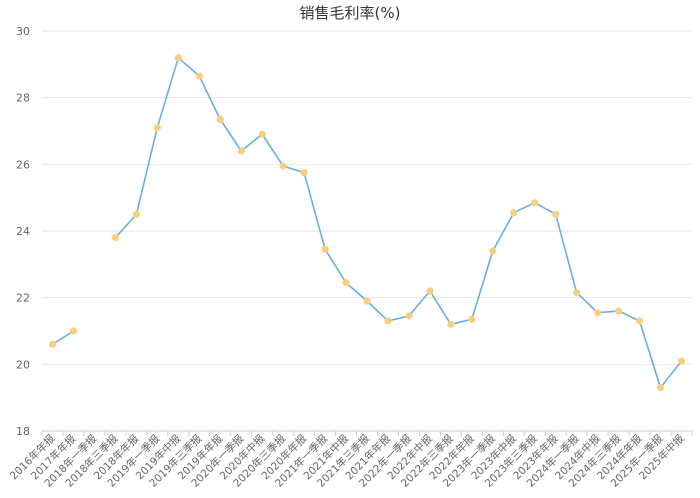 The image size is (700, 498). Describe the element at coordinates (367, 433) in the screenshot. I see `axes` at that location.